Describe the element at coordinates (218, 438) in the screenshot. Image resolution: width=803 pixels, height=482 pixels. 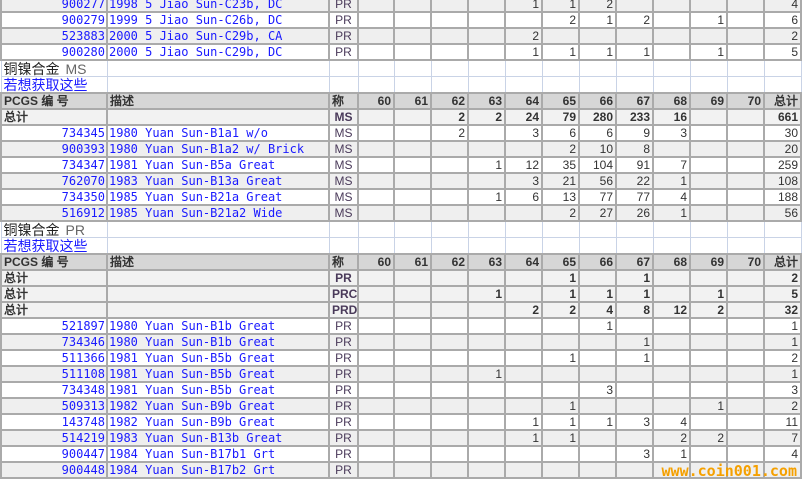
I see `coin-description-link: 1983 Yuan Sun-B13b Great` at that location.